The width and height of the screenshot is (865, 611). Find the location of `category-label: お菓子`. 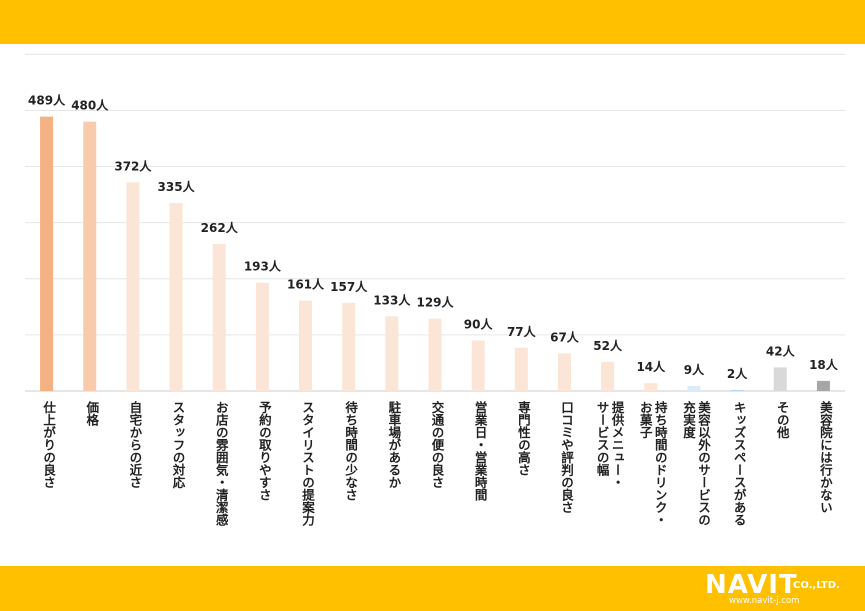

category-label: お菓子 is located at coordinates (645, 420).